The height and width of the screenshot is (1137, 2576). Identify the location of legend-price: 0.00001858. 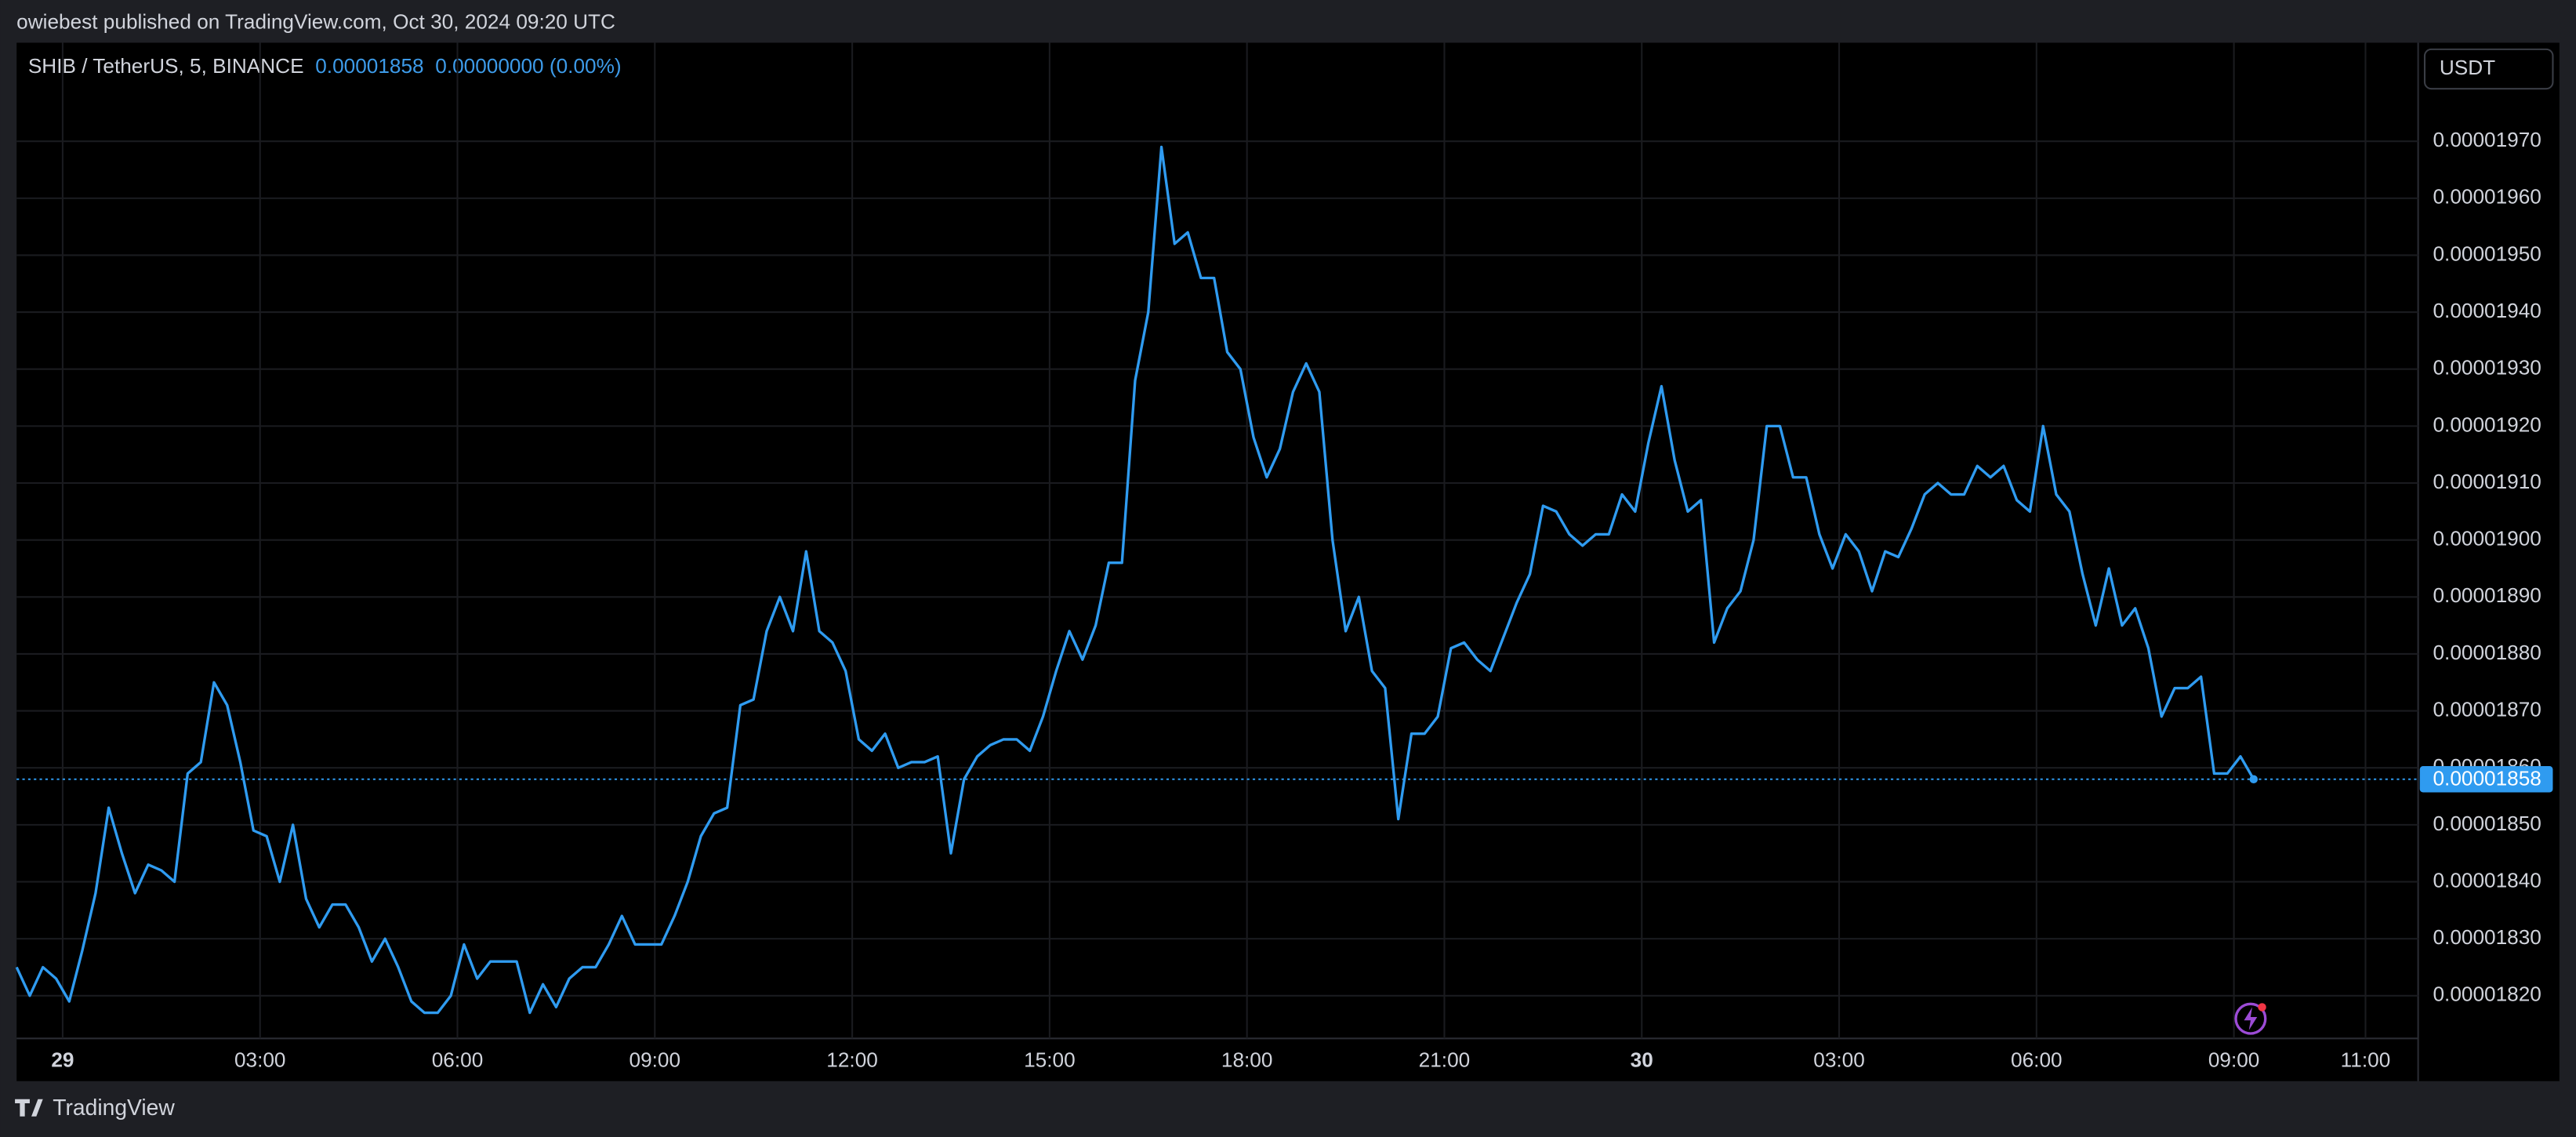
(369, 66).